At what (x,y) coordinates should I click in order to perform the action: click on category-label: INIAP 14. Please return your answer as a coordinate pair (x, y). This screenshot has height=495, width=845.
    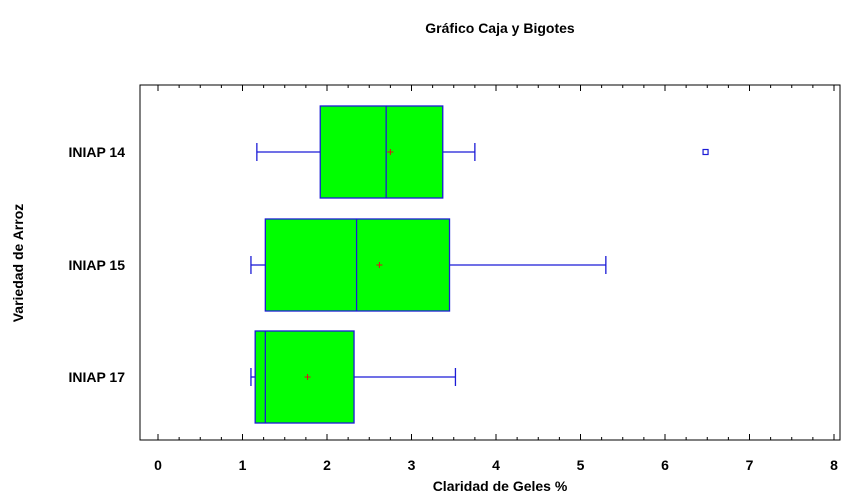
    Looking at the image, I should click on (96, 152).